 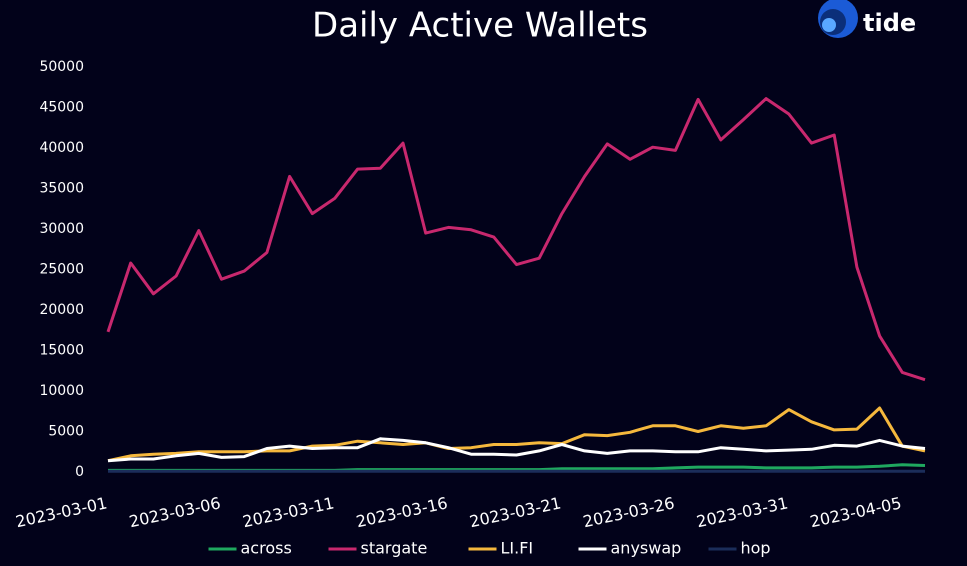 What do you see at coordinates (889, 23) in the screenshot?
I see `brand-name: tide` at bounding box center [889, 23].